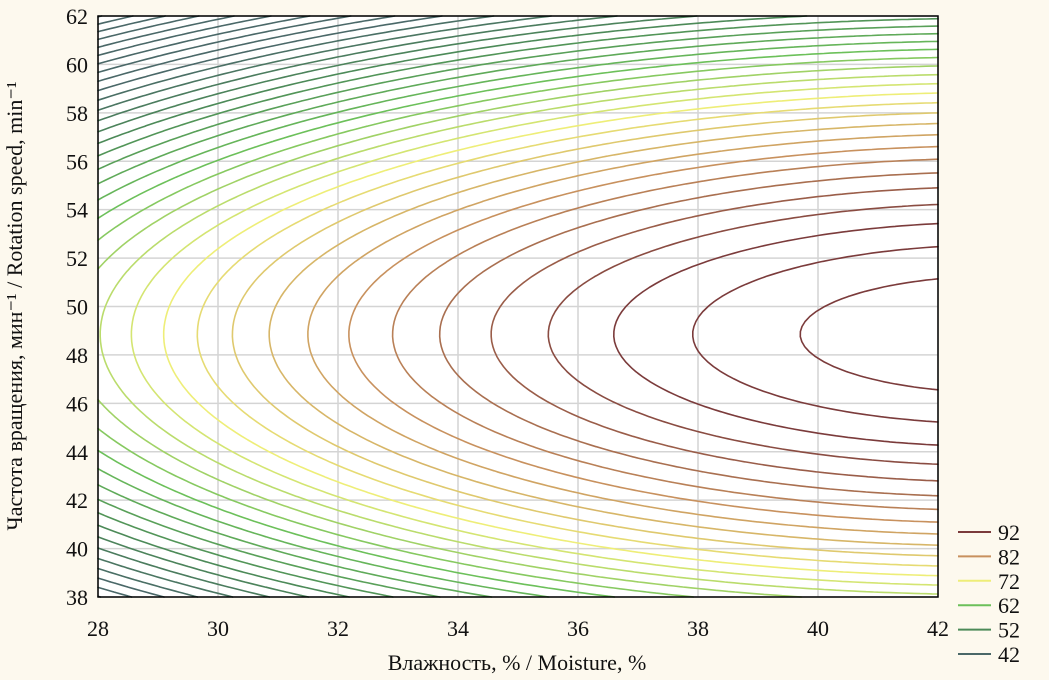 This screenshot has height=680, width=1049. Describe the element at coordinates (77, 210) in the screenshot. I see `y-tick-label: 54` at that location.